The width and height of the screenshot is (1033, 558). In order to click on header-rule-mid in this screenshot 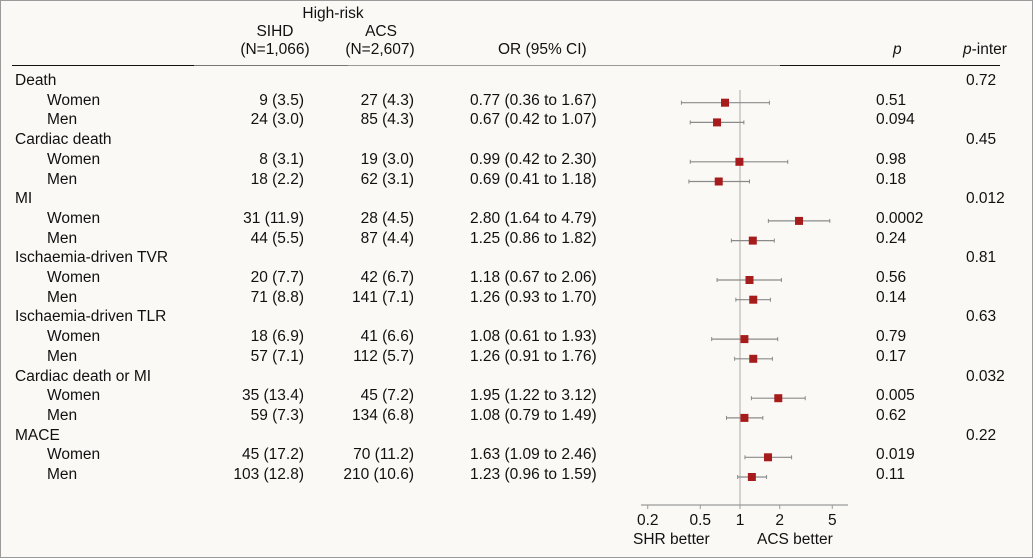, I will do `click(271, 65)`.